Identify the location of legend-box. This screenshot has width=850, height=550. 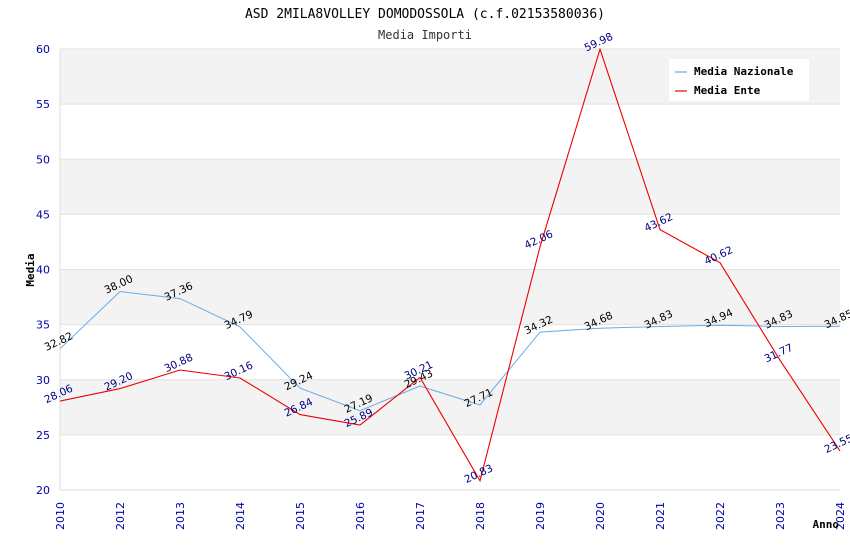
(739, 80).